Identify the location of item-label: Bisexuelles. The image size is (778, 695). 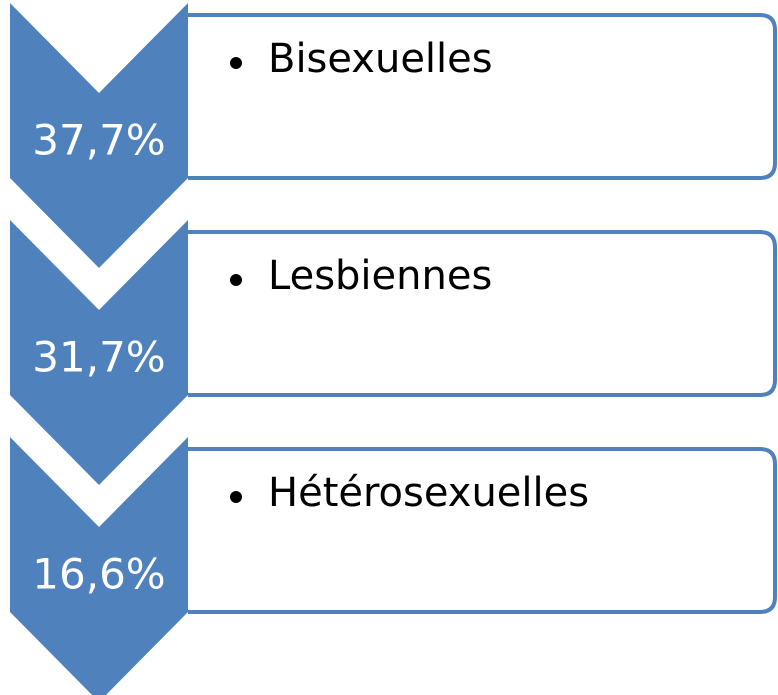
(380, 59).